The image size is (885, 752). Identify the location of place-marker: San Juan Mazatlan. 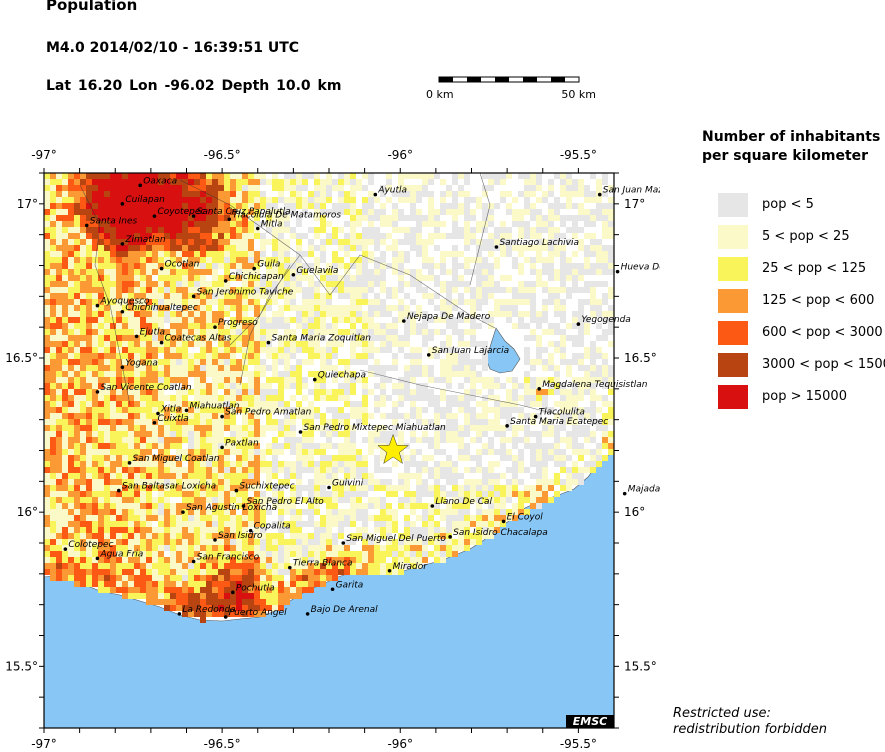
(628, 191).